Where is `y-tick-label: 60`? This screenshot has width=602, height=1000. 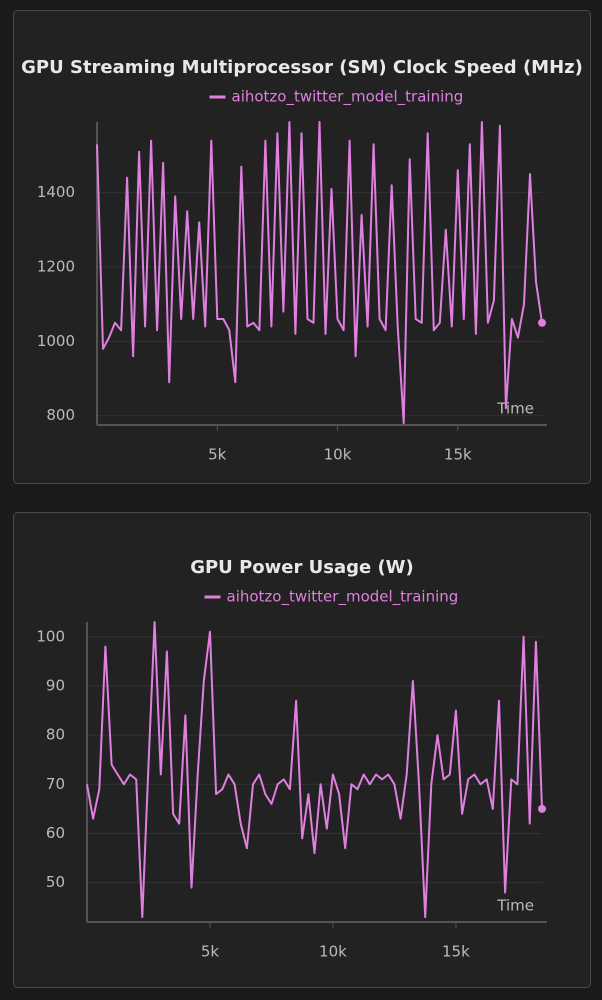
y-tick-label: 60 is located at coordinates (55, 833).